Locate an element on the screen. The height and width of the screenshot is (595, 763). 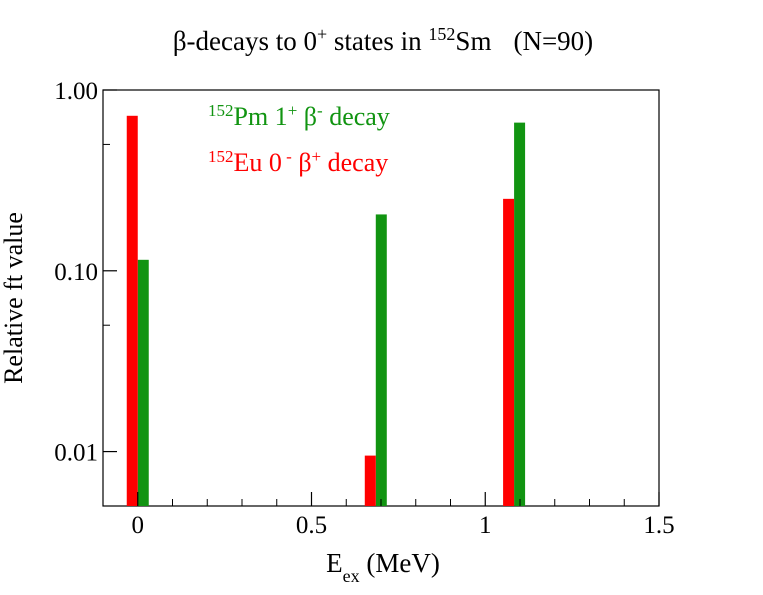
y-tick-label-0: 0.01 is located at coordinates (76, 453).